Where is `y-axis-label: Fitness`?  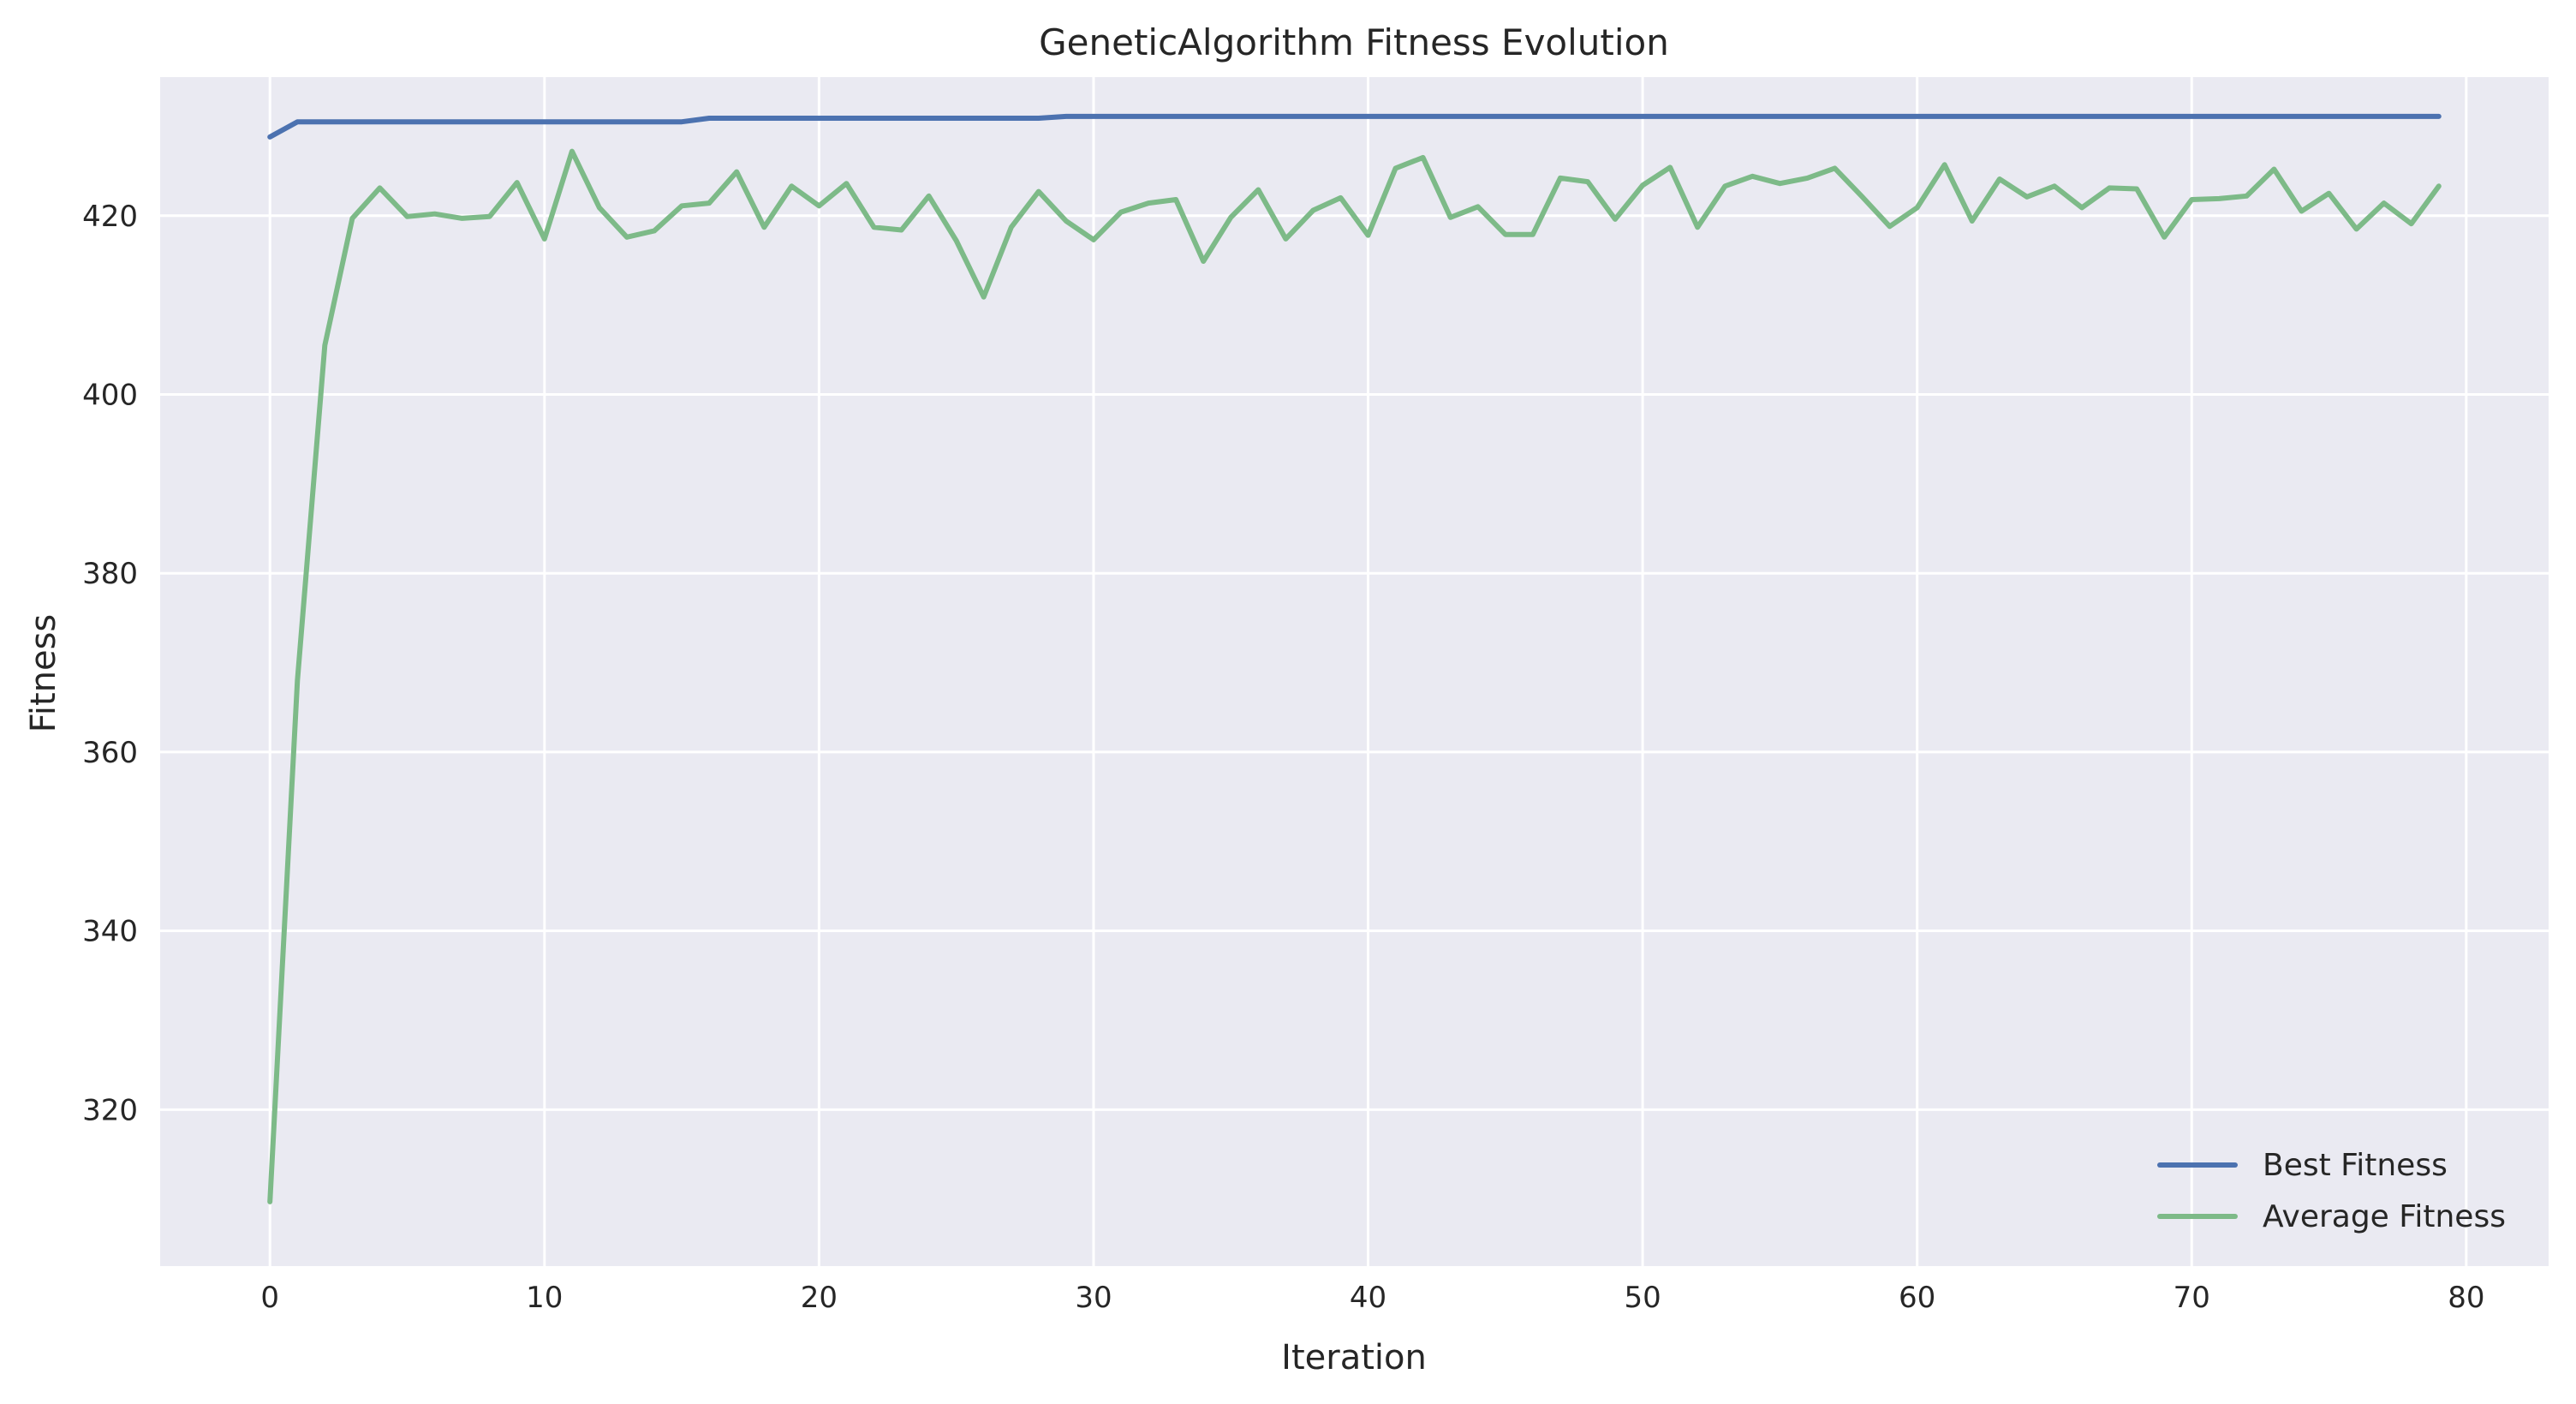 y-axis-label: Fitness is located at coordinates (43, 673).